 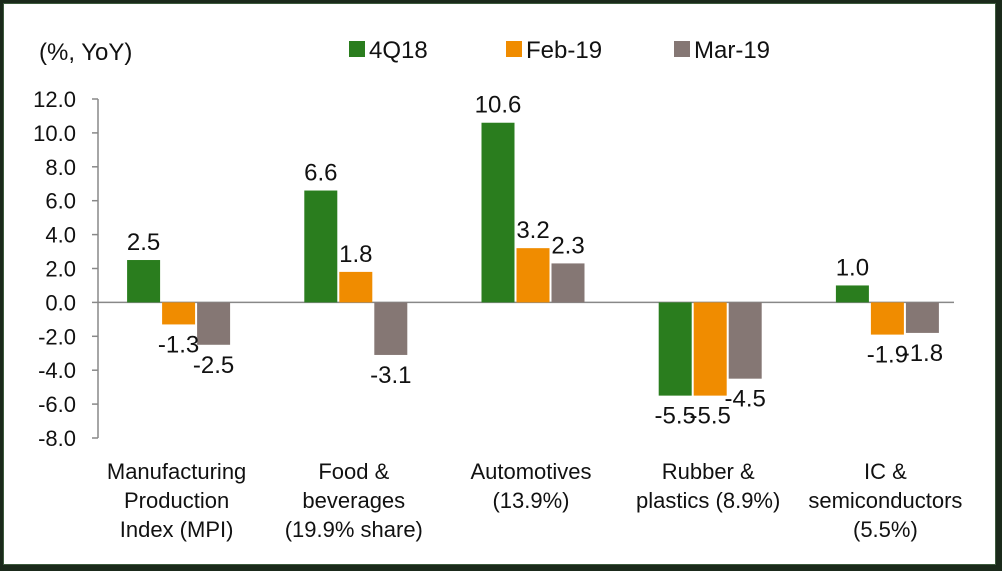 I want to click on y-tick-label: -4.0, so click(x=57, y=370).